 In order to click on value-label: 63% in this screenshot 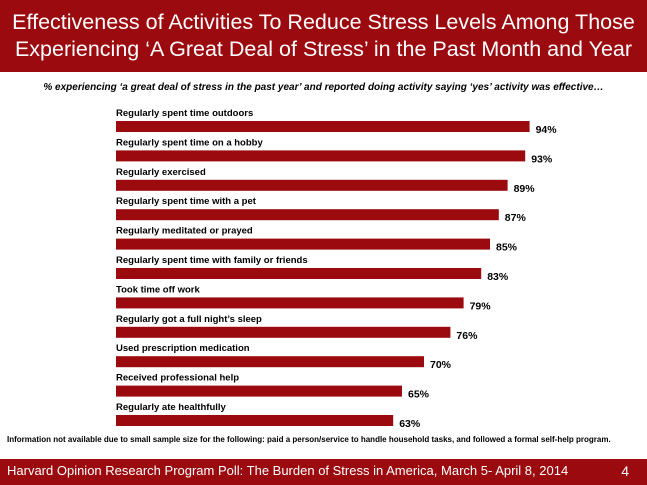, I will do `click(410, 424)`.